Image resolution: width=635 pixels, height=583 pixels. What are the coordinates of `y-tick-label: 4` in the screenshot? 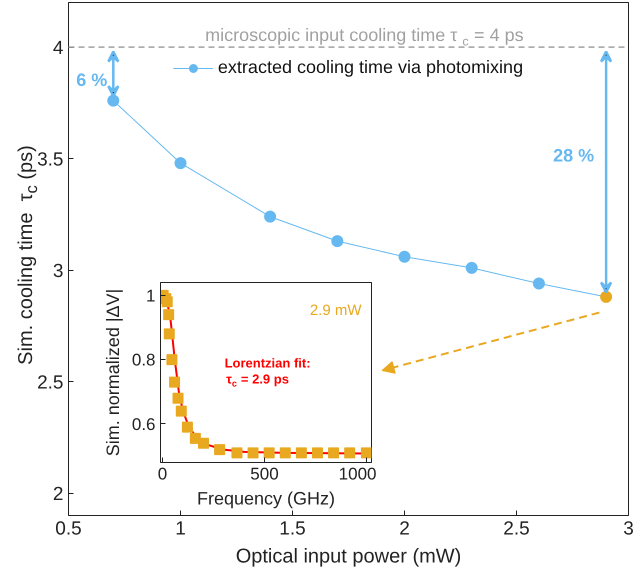 It's located at (58, 49).